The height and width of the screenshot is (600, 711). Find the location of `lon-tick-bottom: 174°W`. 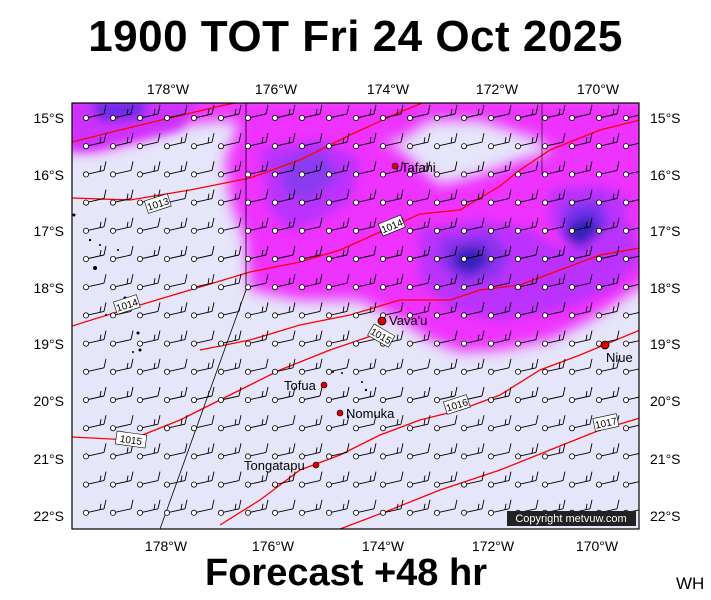

lon-tick-bottom: 174°W is located at coordinates (383, 546).